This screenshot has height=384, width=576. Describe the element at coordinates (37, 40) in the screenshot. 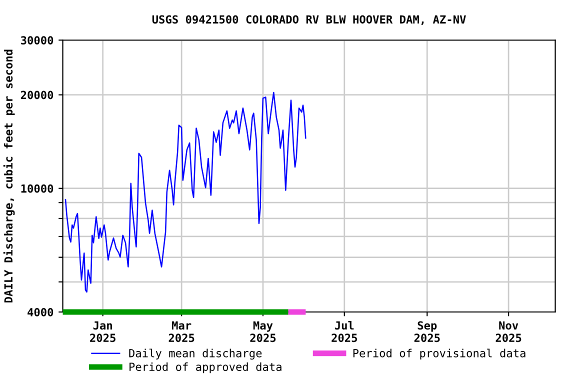

I see `y-tick-label: 30000` at that location.